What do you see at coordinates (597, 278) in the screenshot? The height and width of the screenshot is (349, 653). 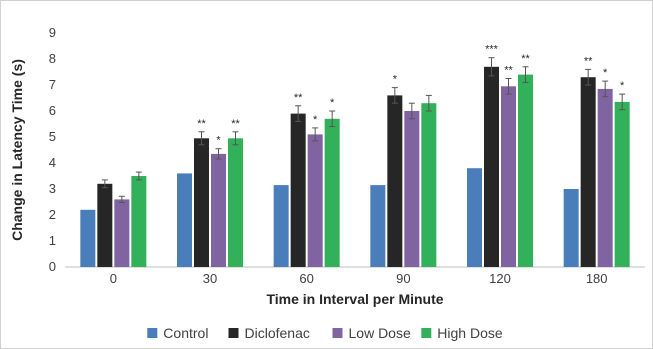 I see `x-tick-label: 180` at bounding box center [597, 278].